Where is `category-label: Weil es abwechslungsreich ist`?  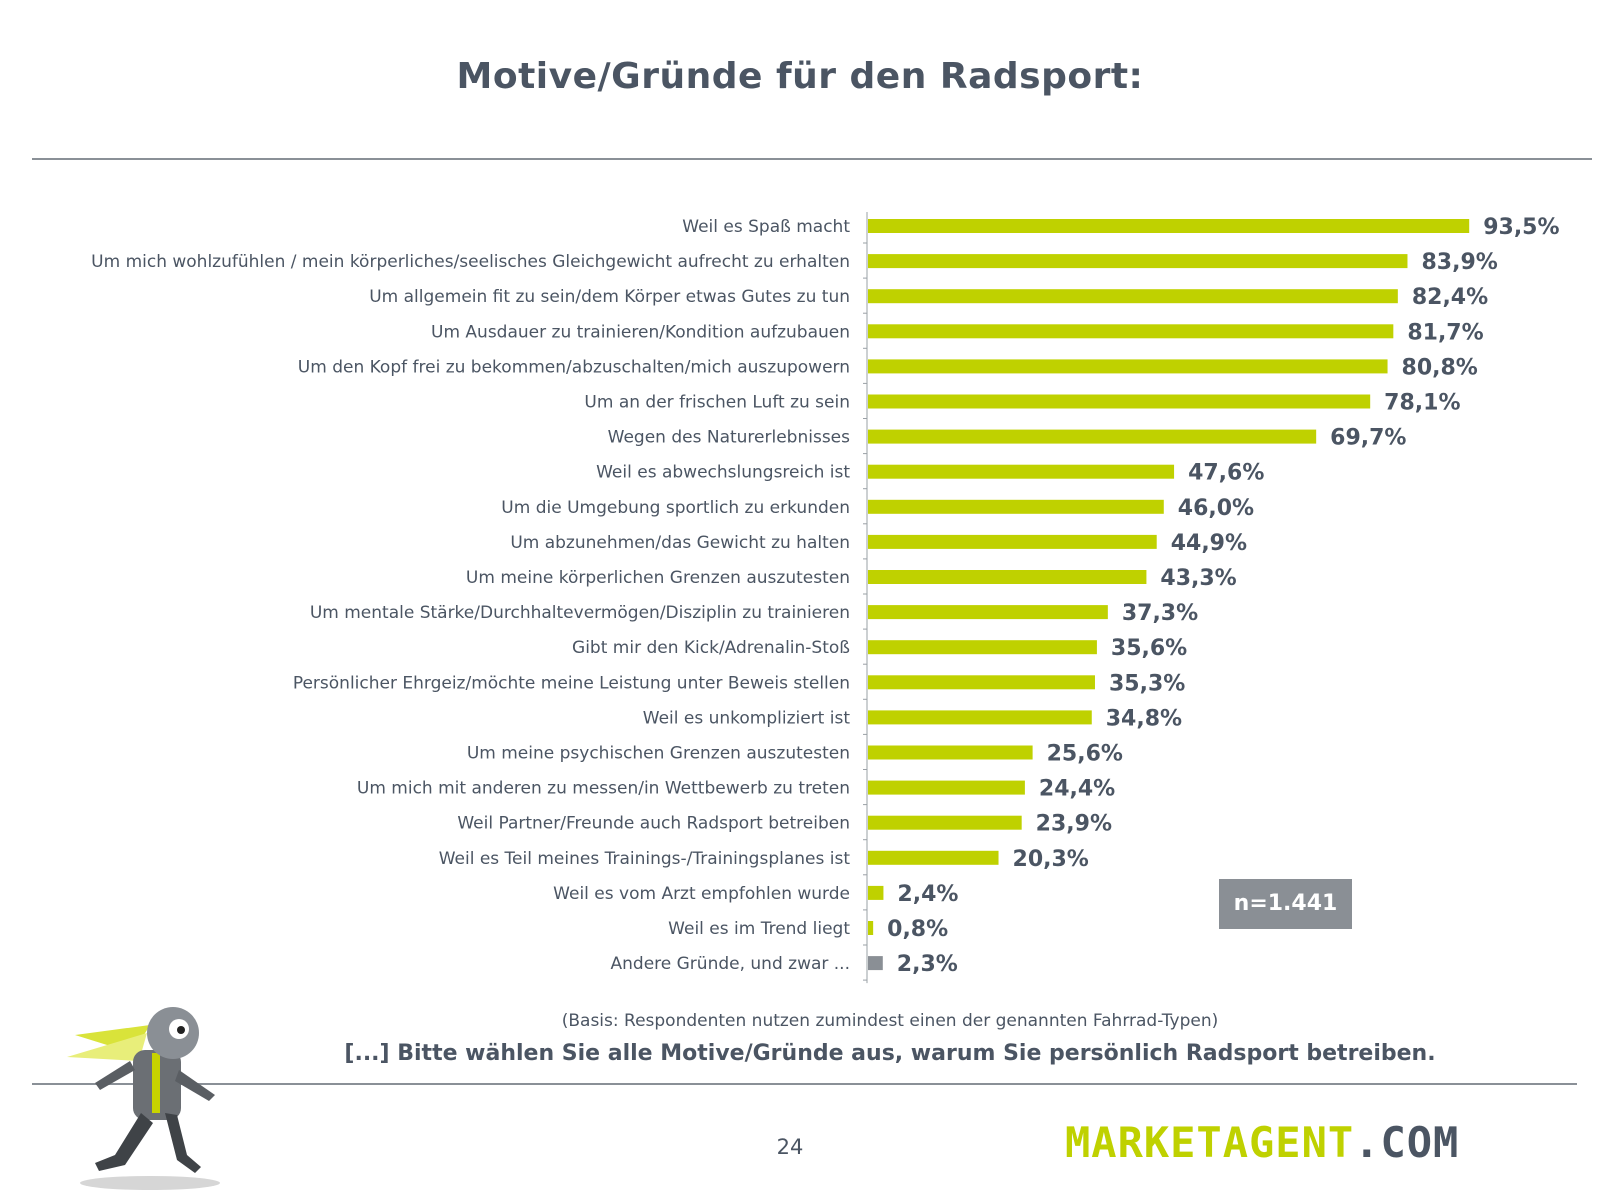 category-label: Weil es abwechslungsreich ist is located at coordinates (723, 473).